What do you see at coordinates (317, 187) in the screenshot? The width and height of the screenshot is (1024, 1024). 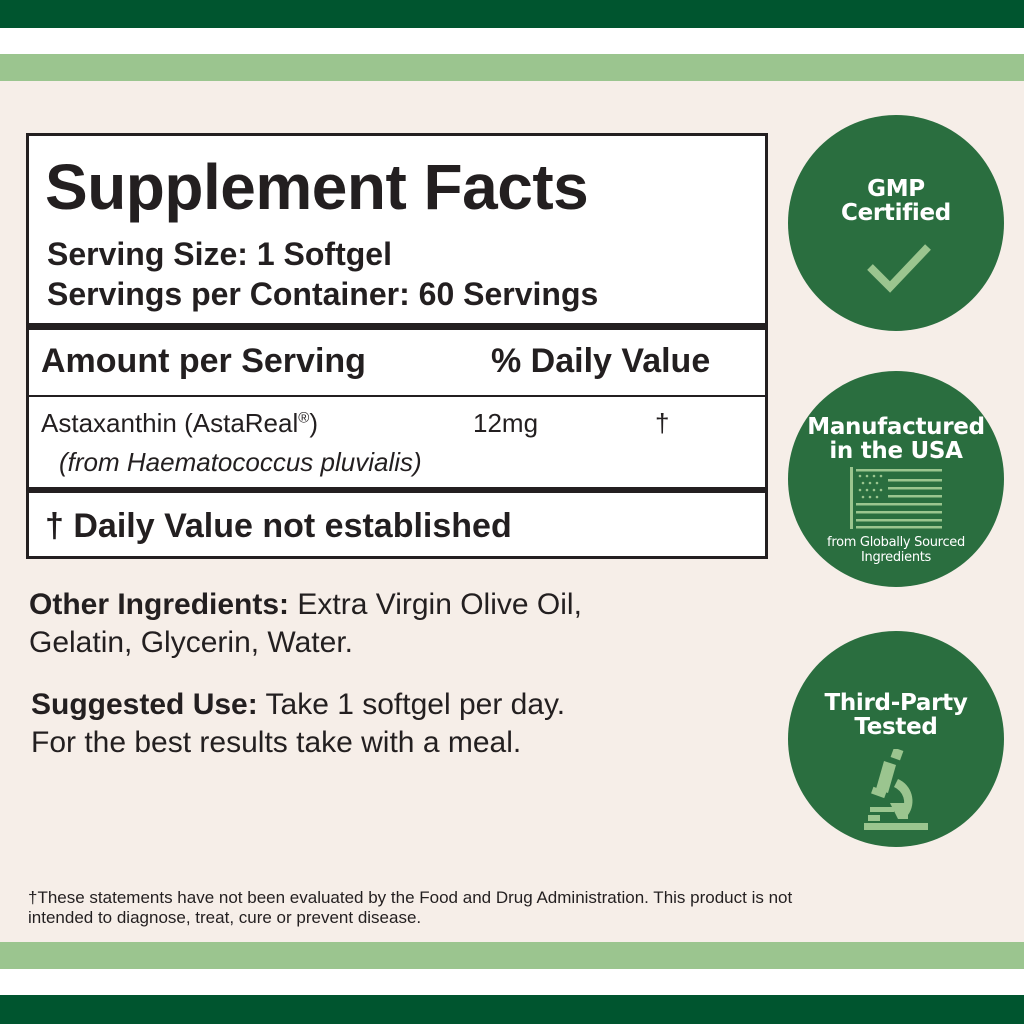 I see `panel-title: Supplement Facts` at bounding box center [317, 187].